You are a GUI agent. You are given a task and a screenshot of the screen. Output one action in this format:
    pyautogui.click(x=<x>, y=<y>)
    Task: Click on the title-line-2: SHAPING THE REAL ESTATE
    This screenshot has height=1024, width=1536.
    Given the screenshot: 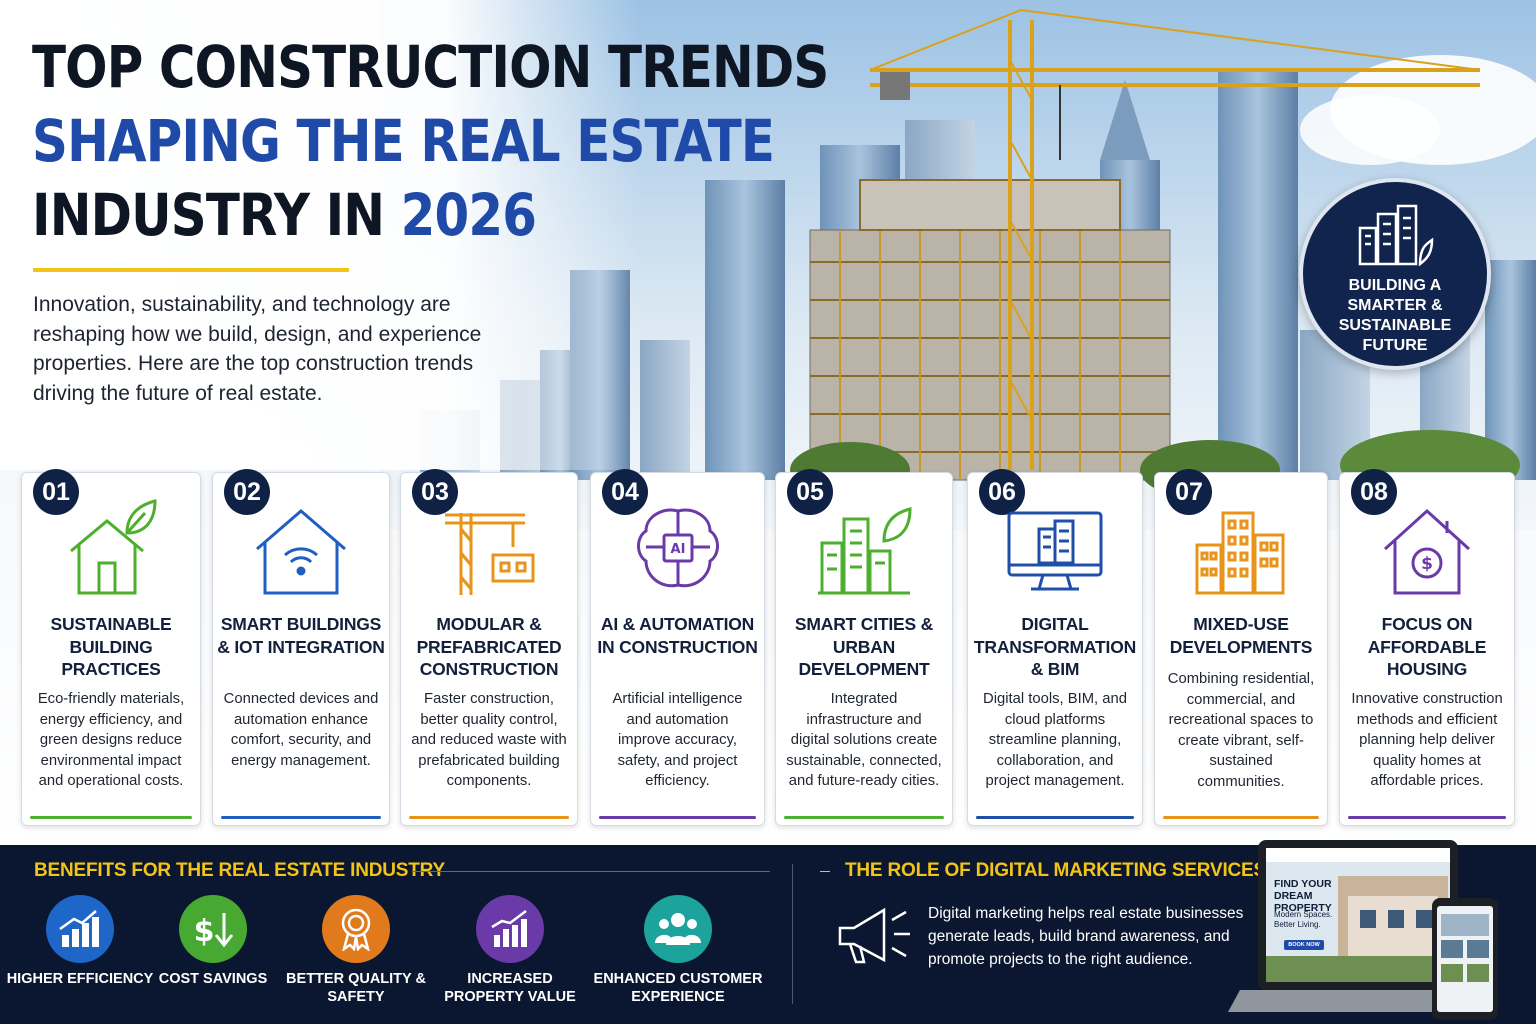 What is the action you would take?
    pyautogui.click(x=403, y=141)
    